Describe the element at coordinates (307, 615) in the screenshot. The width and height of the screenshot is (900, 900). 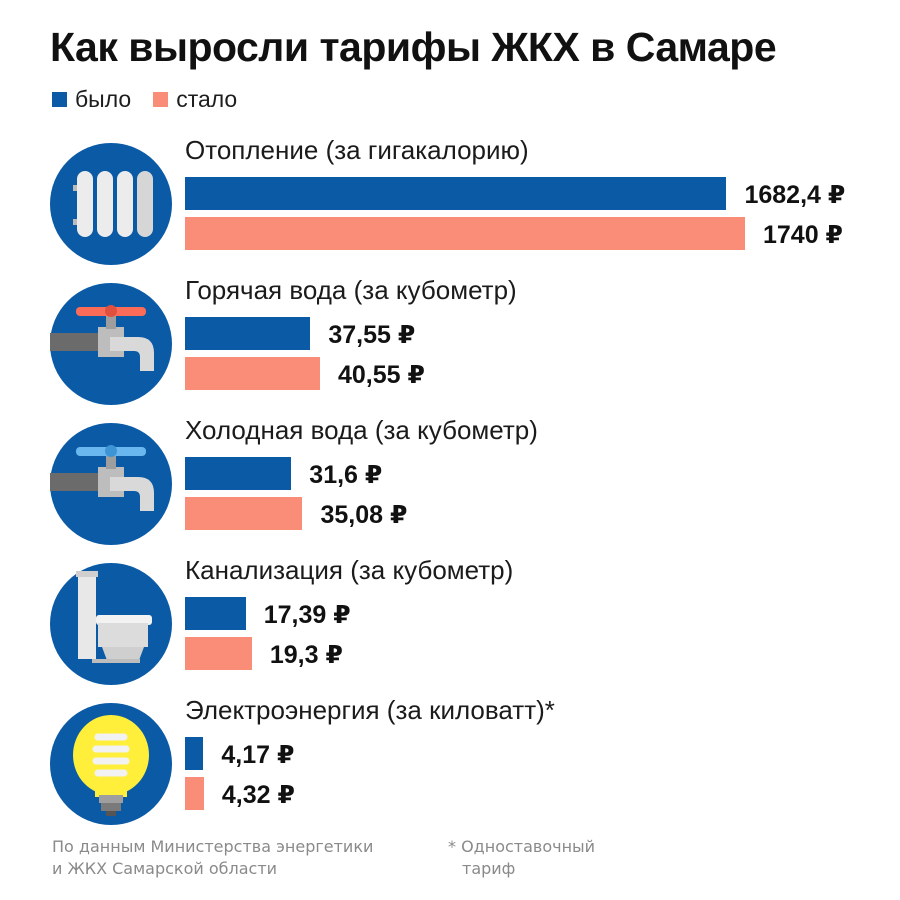
I see `value-label-before: 17,39 ₽` at that location.